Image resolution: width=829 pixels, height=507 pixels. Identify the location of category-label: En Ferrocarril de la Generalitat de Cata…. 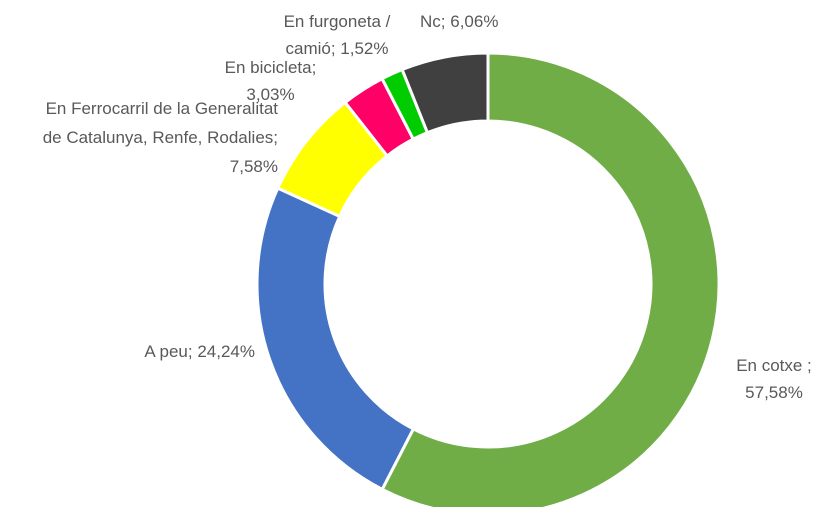
(160, 123).